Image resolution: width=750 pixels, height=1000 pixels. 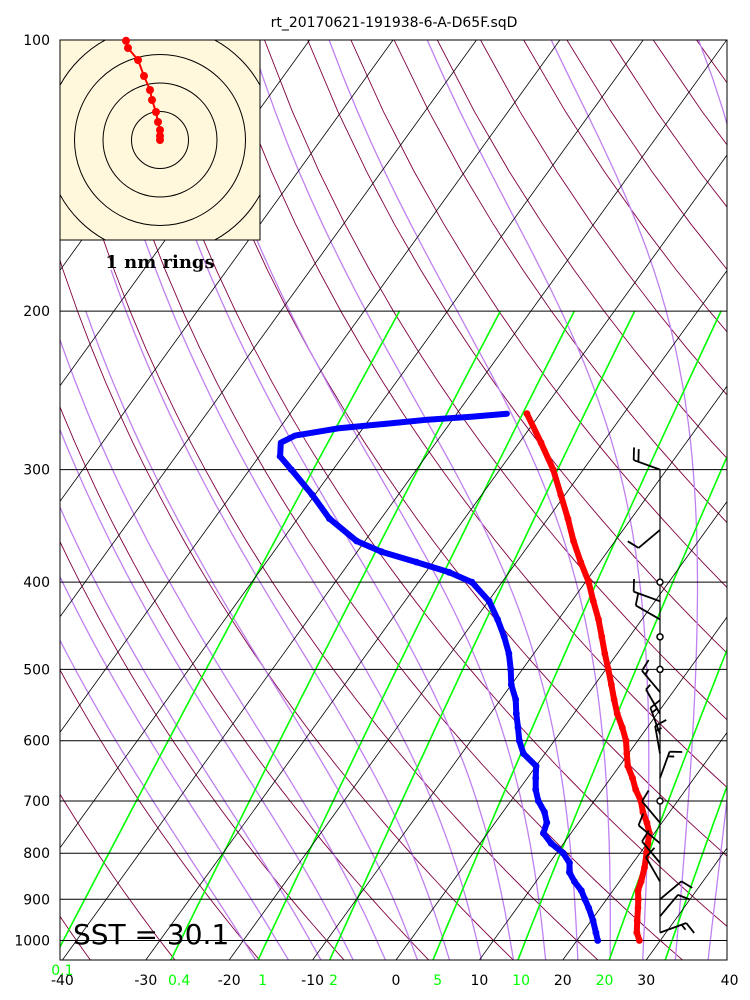 I want to click on wind-barbs, so click(x=661, y=690).